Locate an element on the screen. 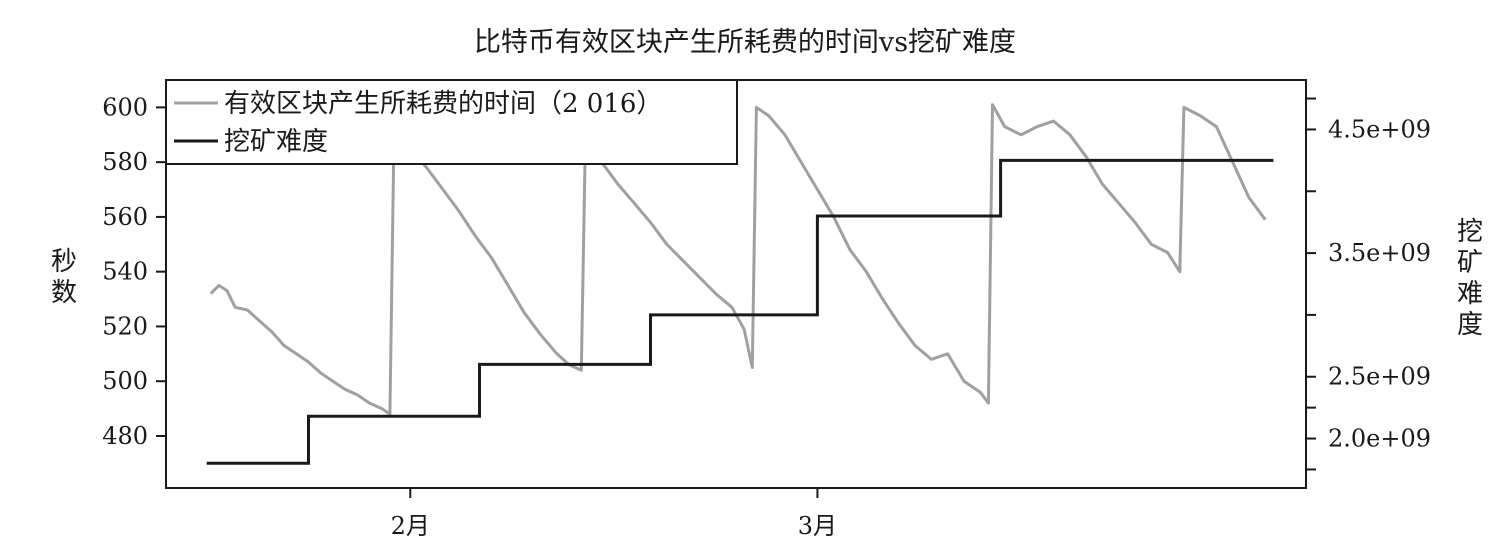 Image resolution: width=1502 pixels, height=557 pixels. y-right-tick-label: 4.5e+09 is located at coordinates (1379, 129).